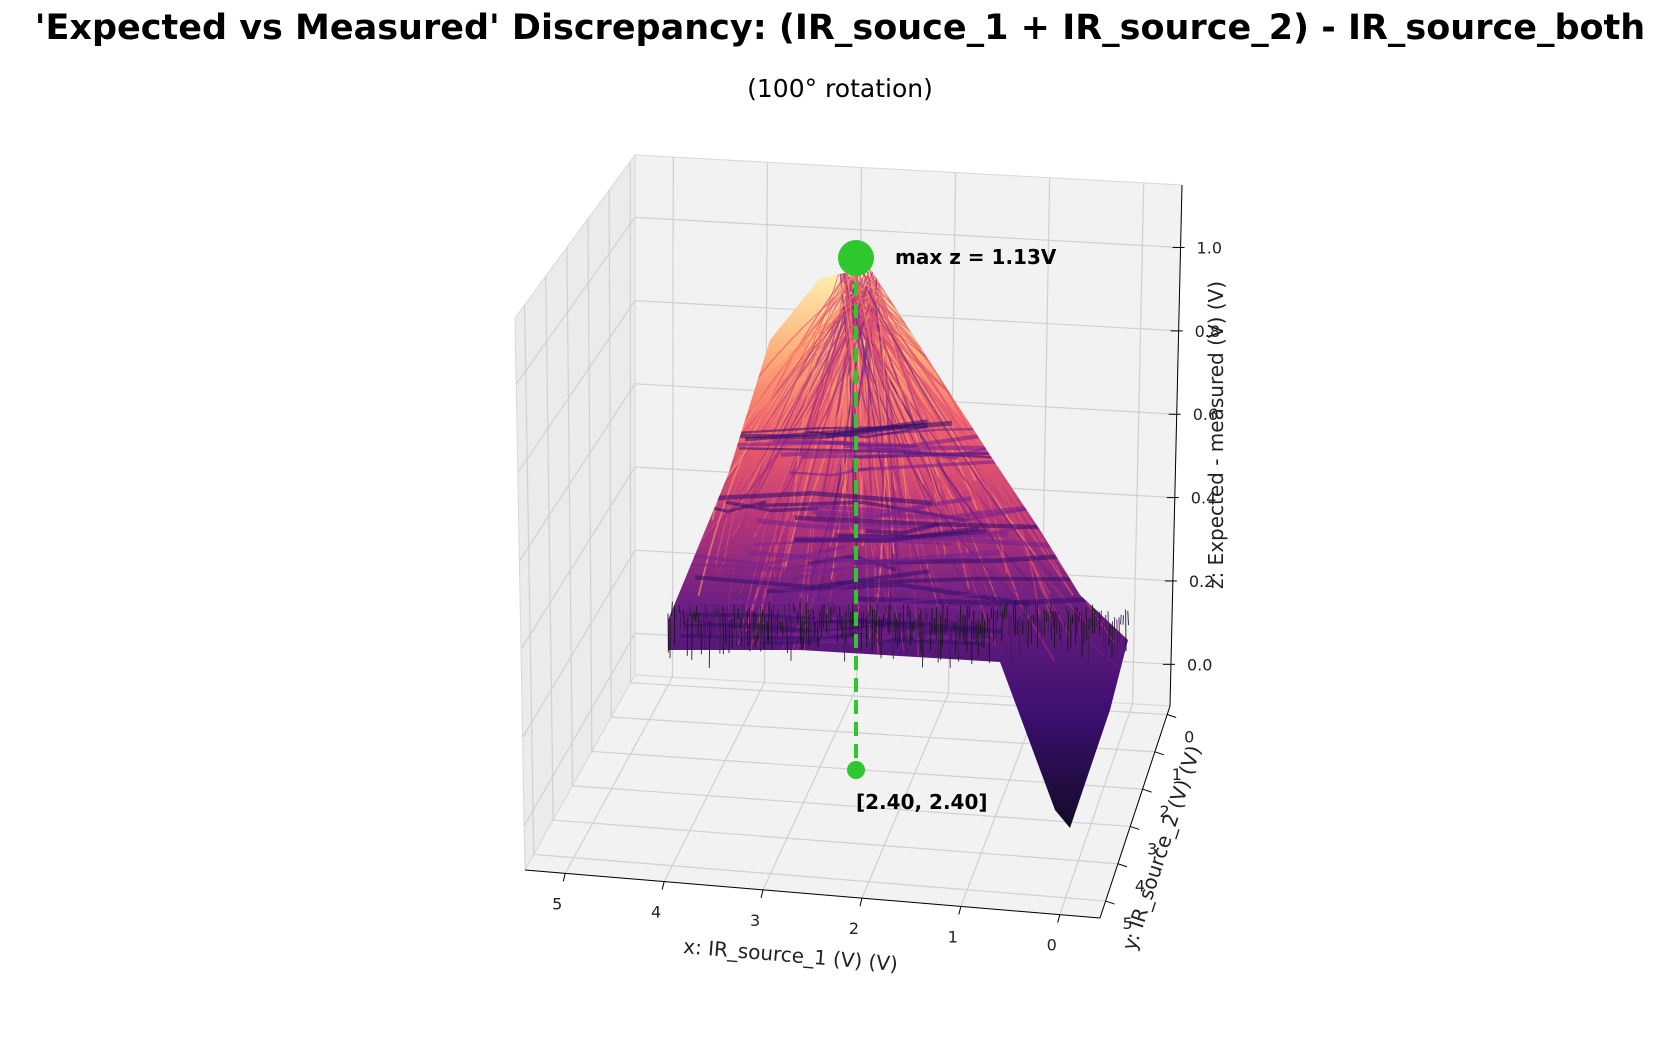 This screenshot has width=1680, height=1042. I want to click on y-gridline-floor, so click(851, 806).